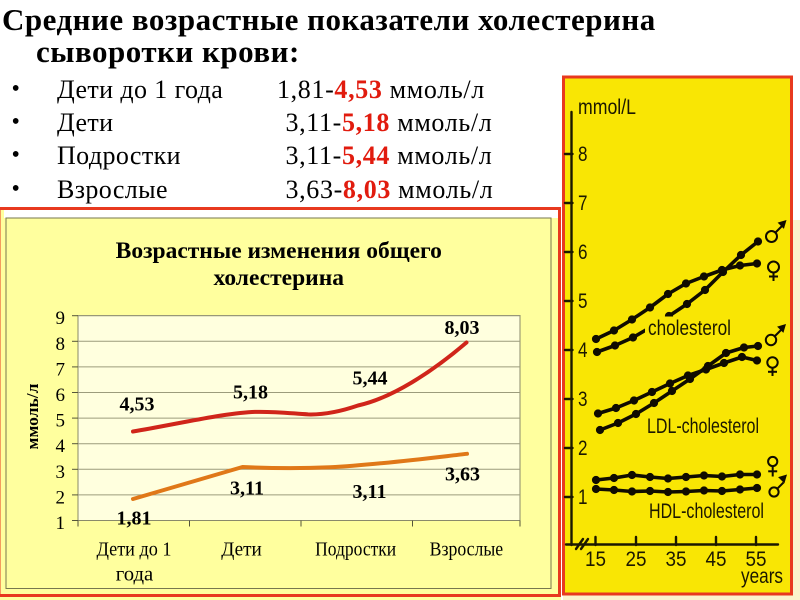  I want to click on svg-text: Возрастные изменения общего, so click(279, 251).